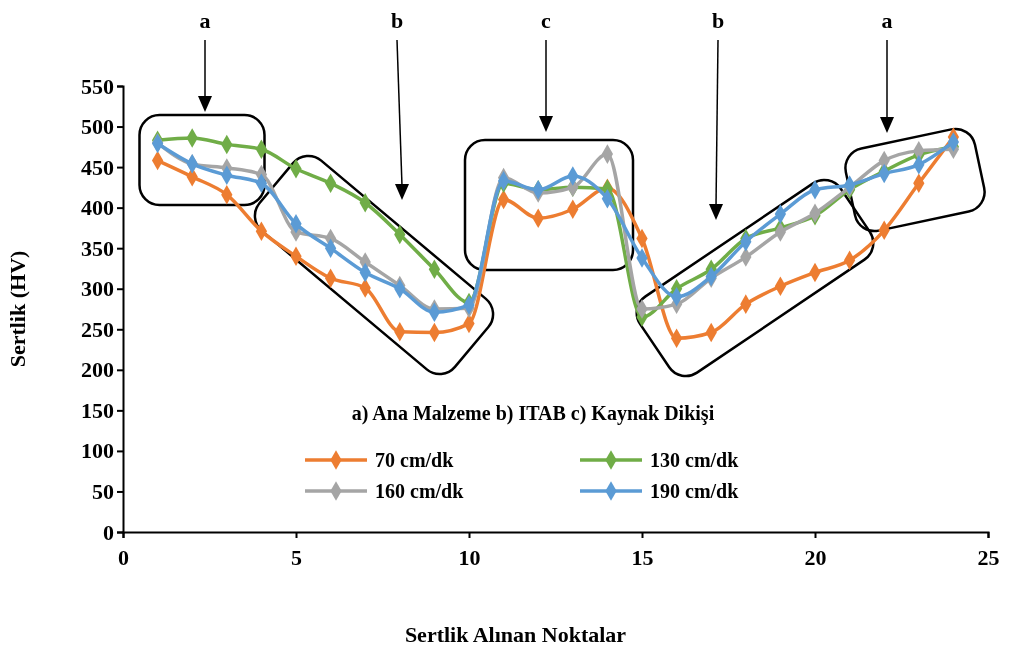 Image resolution: width=1010 pixels, height=650 pixels. What do you see at coordinates (97, 329) in the screenshot?
I see `y-tick-label: 250` at bounding box center [97, 329].